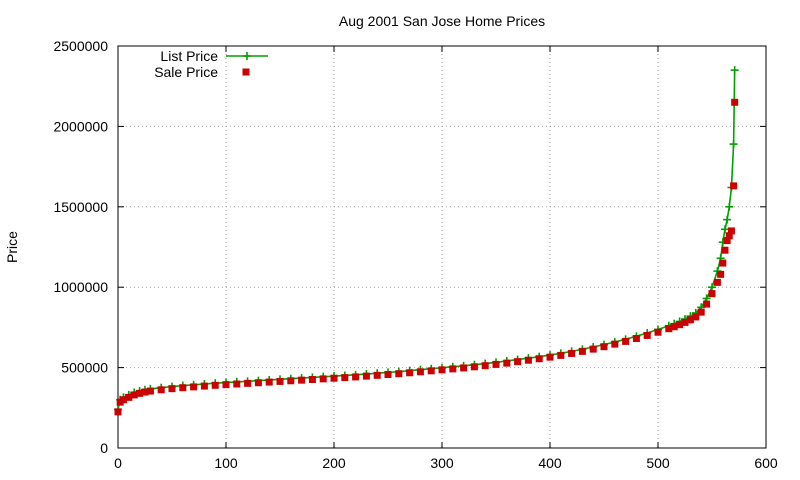 The image size is (800, 480). Describe the element at coordinates (84, 368) in the screenshot. I see `y-tick-label: 500000` at that location.